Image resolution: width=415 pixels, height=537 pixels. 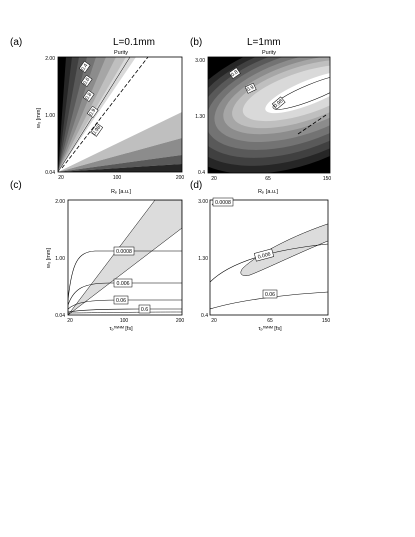 What do you see at coordinates (50, 59) in the screenshot?
I see `panel-a-ytick-2: 2.00` at bounding box center [50, 59].